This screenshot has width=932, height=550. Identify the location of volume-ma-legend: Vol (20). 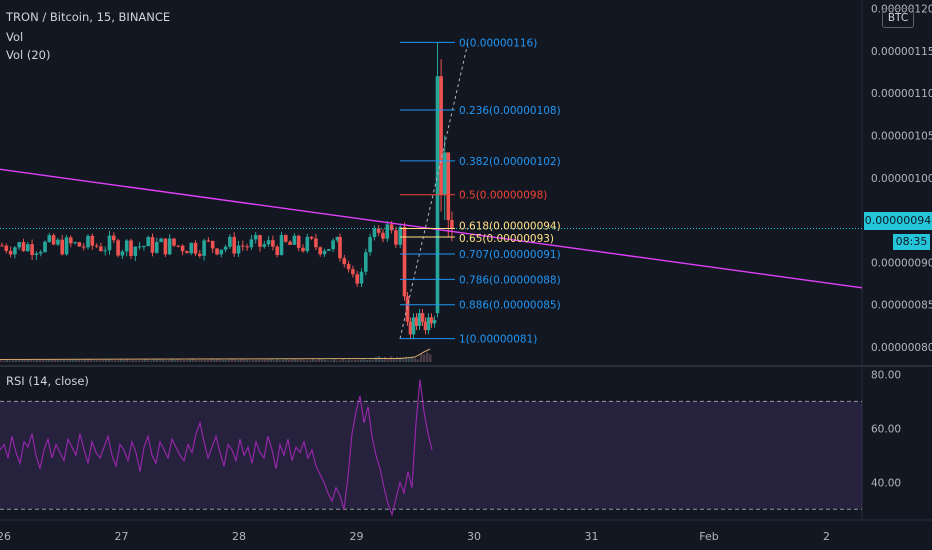
(28, 55).